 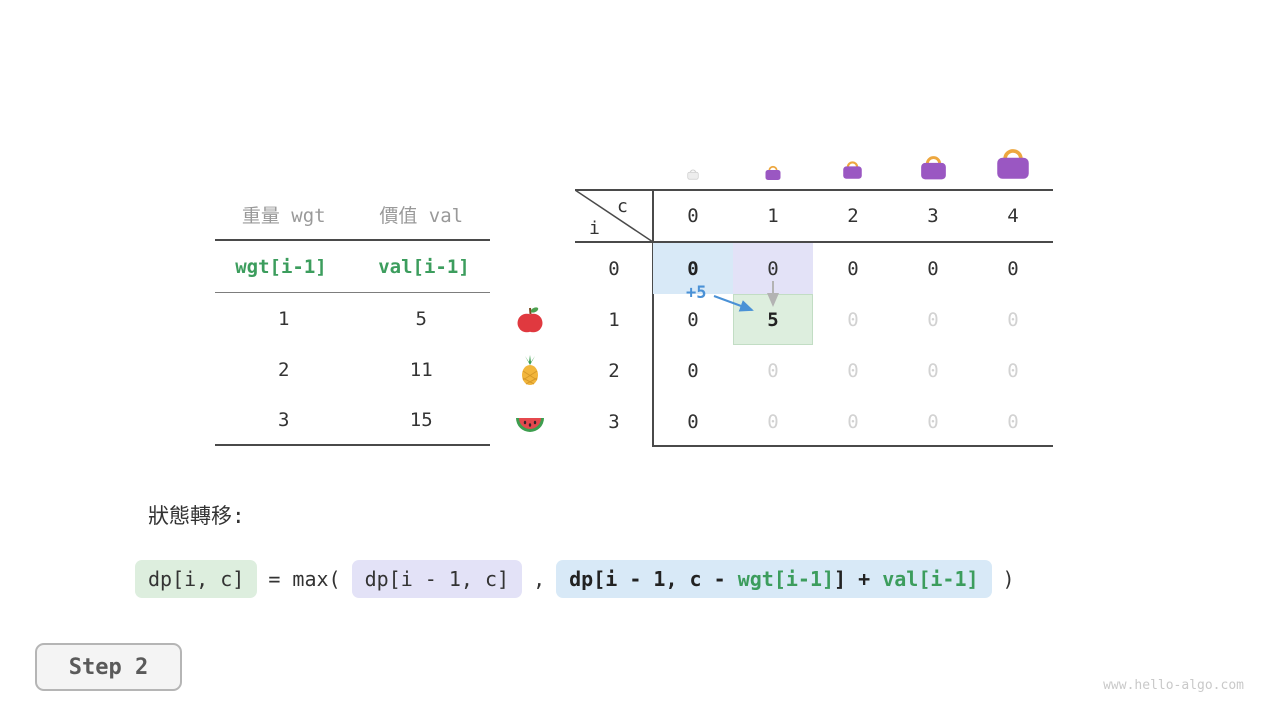 I want to click on dp-row-header: 2, so click(x=614, y=370).